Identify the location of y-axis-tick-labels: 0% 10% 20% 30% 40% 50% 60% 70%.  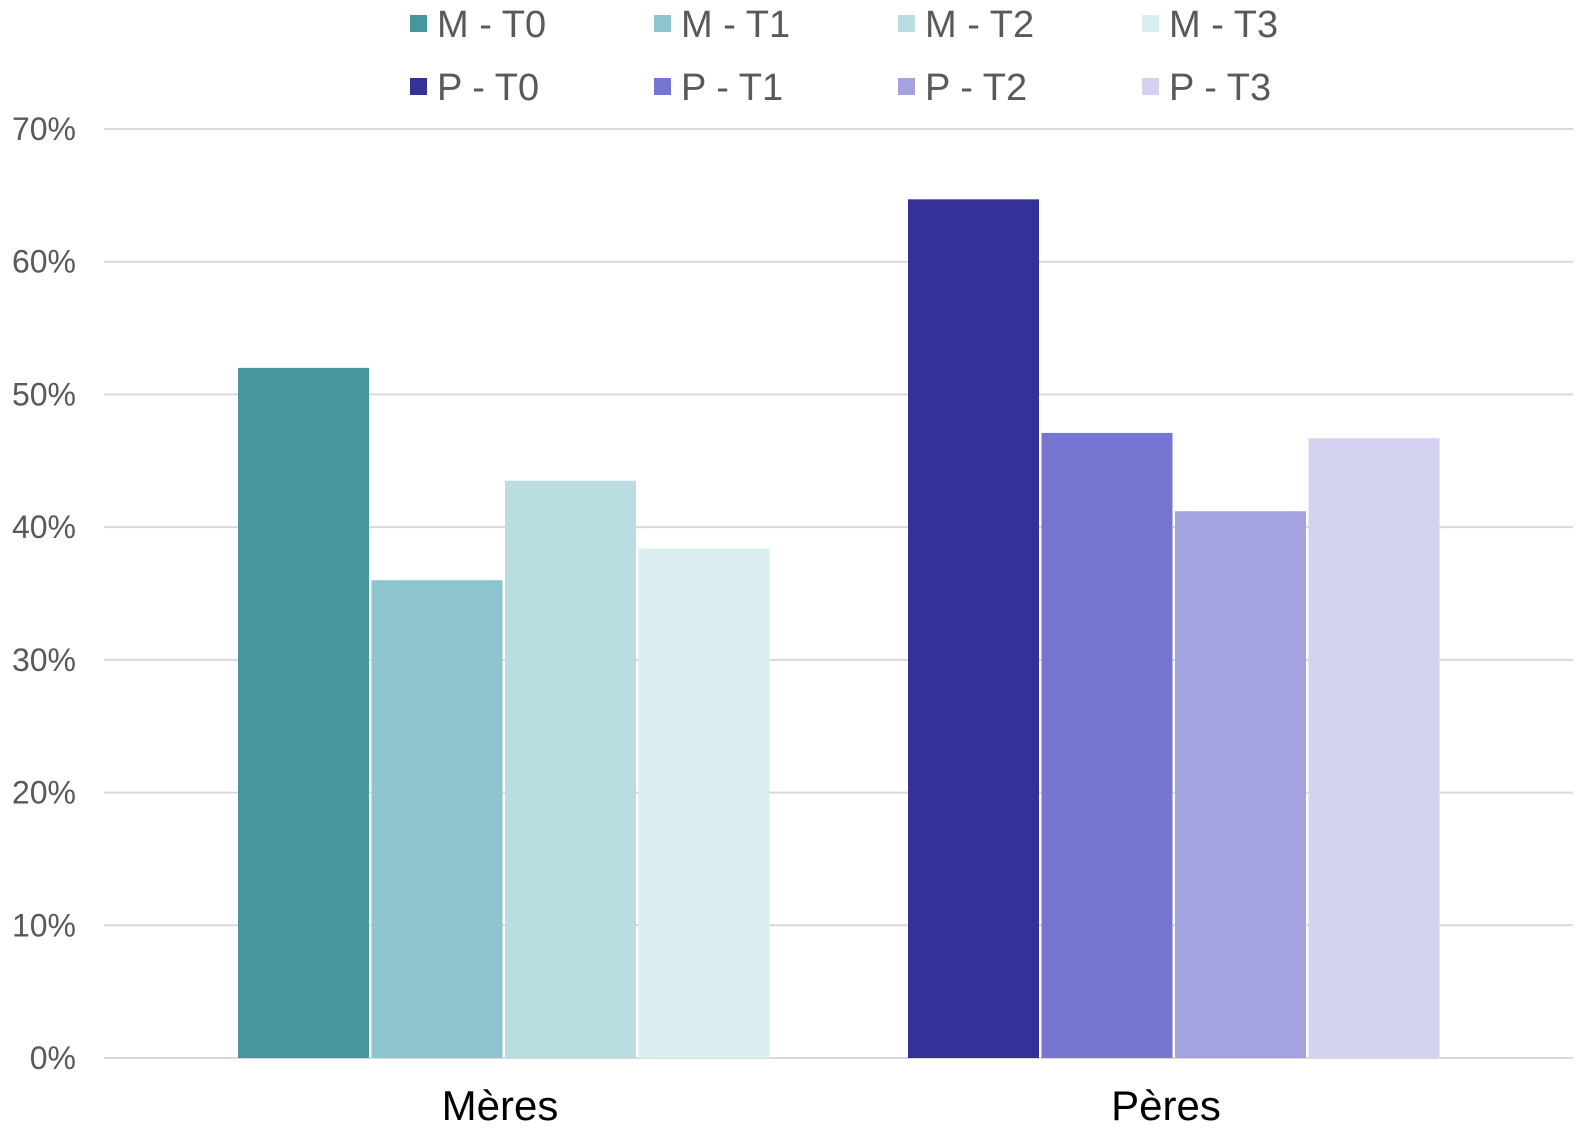
(44, 593).